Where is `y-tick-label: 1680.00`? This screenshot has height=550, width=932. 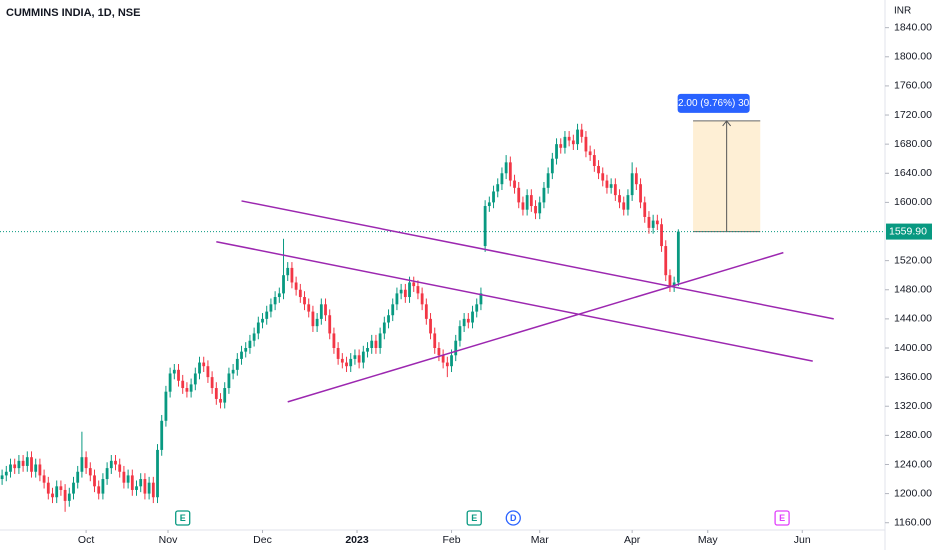 y-tick-label: 1680.00 is located at coordinates (913, 144).